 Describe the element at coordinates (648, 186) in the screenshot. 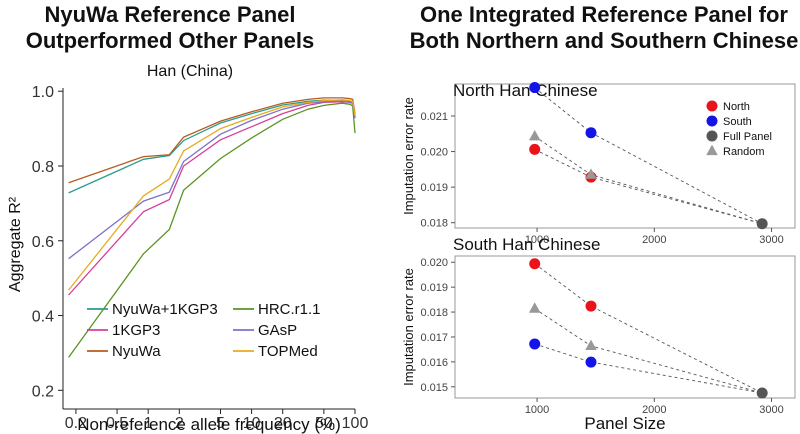

I see `north-dashed-north` at that location.